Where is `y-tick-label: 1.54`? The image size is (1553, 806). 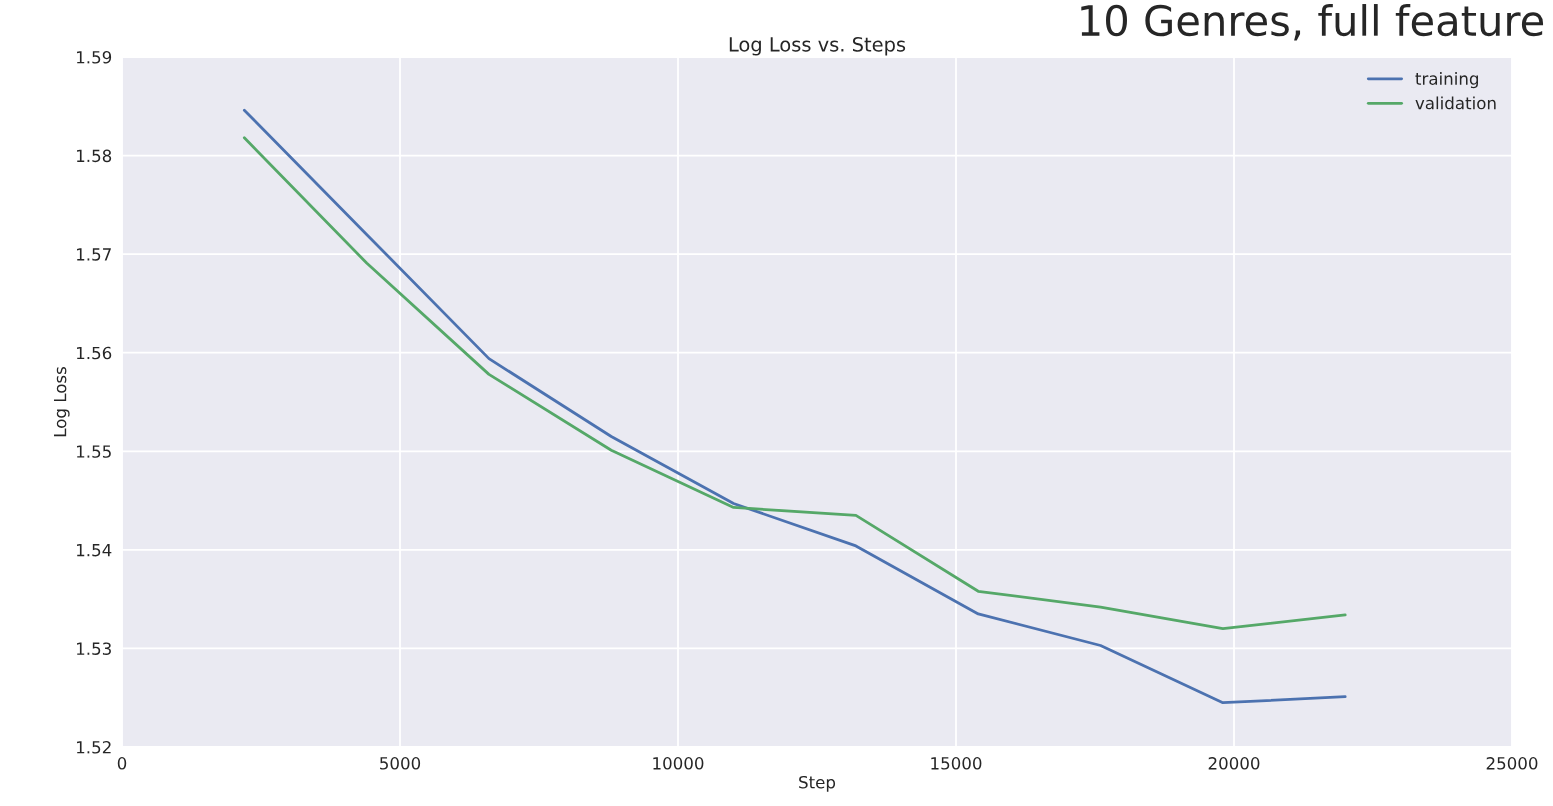 y-tick-label: 1.54 is located at coordinates (94, 550).